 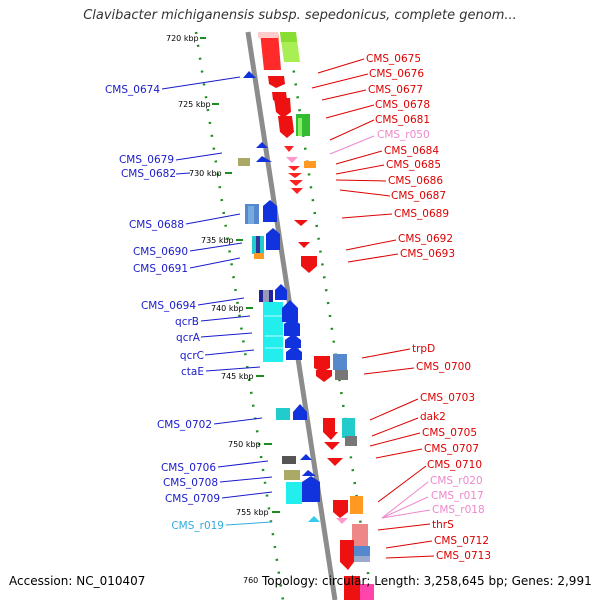 I want to click on gene-label: CMS_0679, so click(x=146, y=160).